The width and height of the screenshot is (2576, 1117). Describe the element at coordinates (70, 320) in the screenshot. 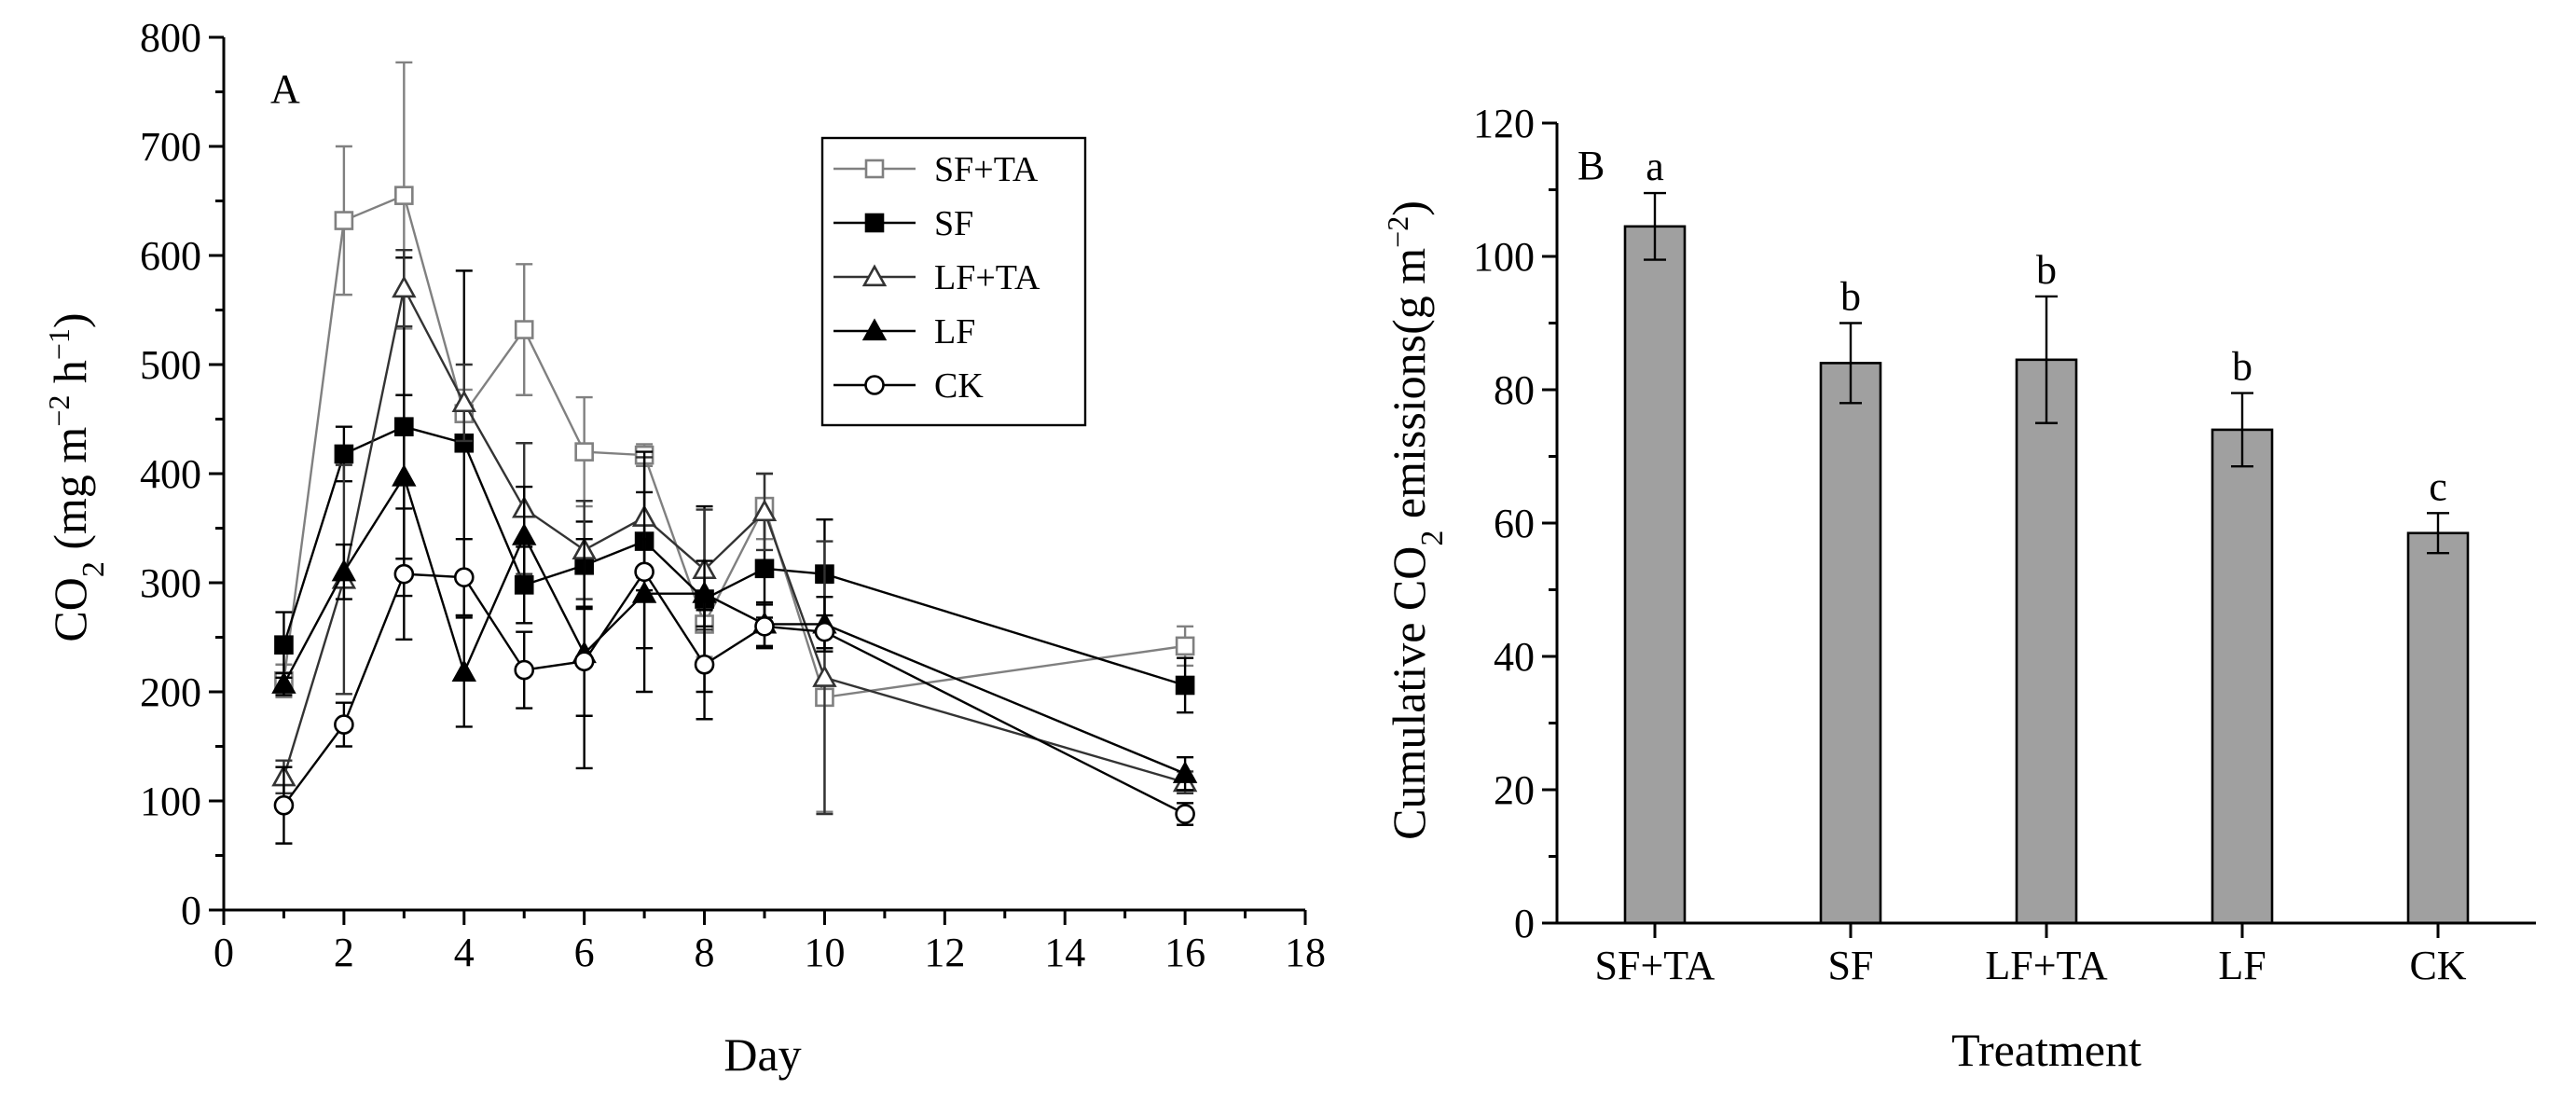

I see `ylabel-unit-post: )` at that location.